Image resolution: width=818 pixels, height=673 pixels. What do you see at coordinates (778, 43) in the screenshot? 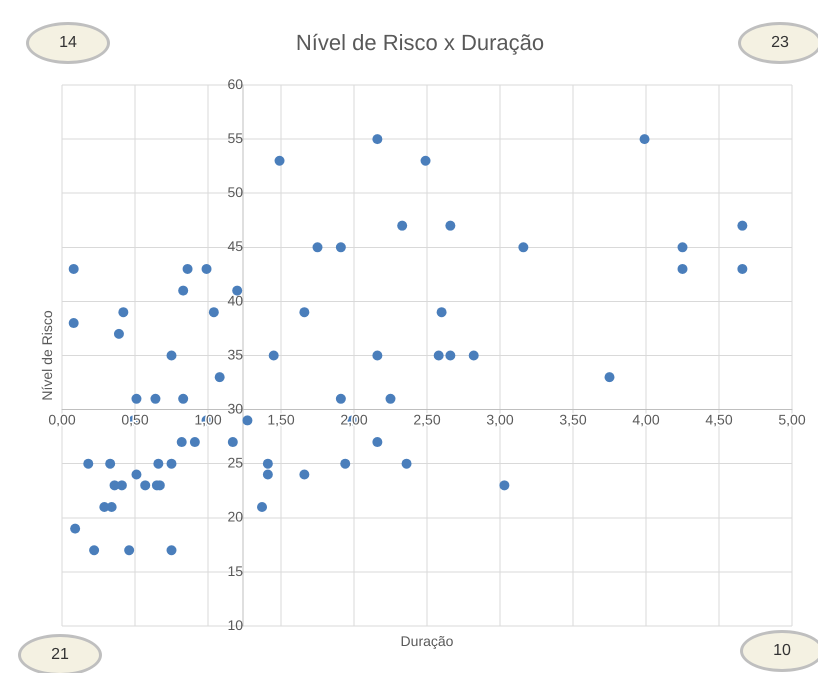
I see `text: 23` at bounding box center [778, 43].